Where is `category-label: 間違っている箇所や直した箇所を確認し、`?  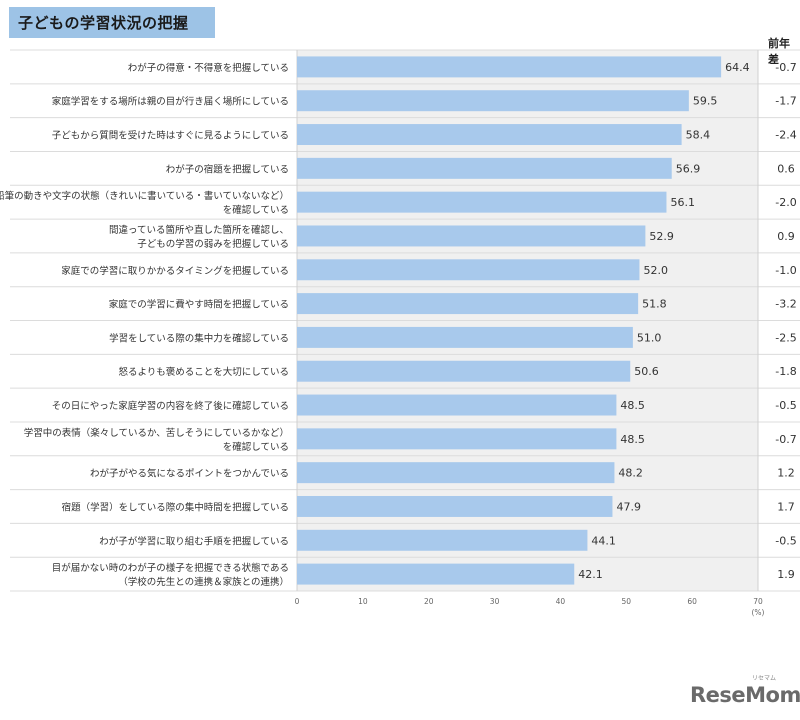 category-label: 間違っている箇所や直した箇所を確認し、 is located at coordinates (199, 230).